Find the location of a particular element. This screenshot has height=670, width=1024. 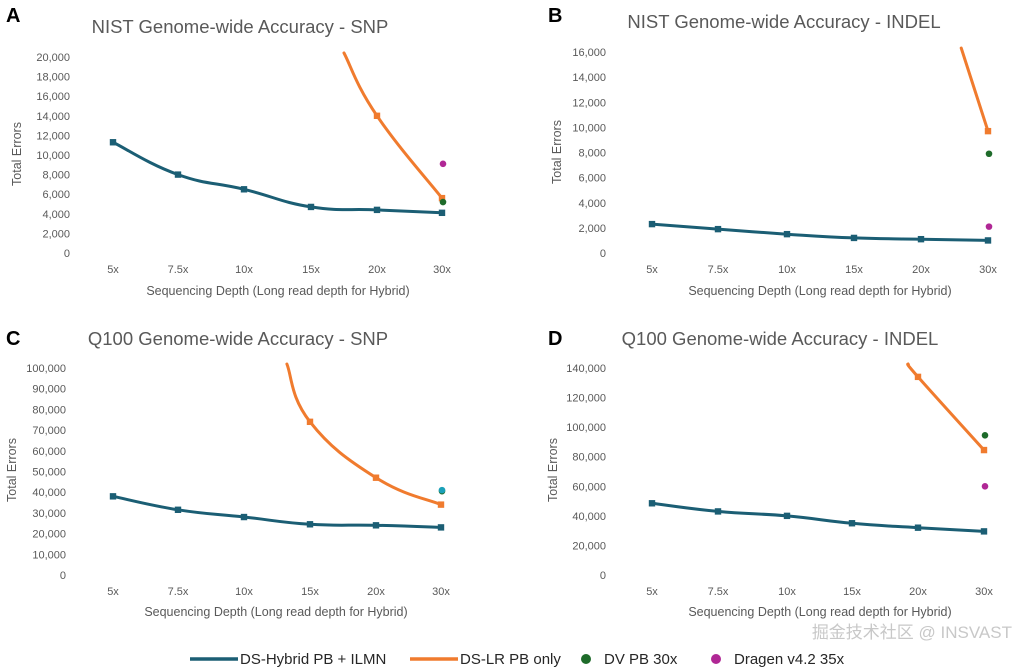

panel-label: B is located at coordinates (555, 16).